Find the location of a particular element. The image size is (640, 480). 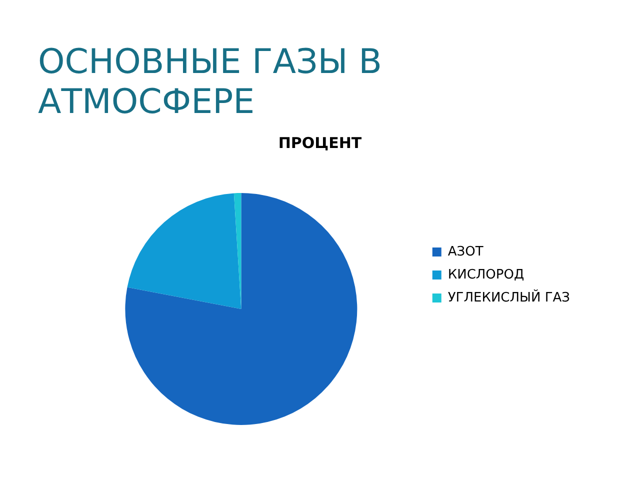

legend-label: УГЛЕКИСЛЫЙ ГАЗ is located at coordinates (509, 297).